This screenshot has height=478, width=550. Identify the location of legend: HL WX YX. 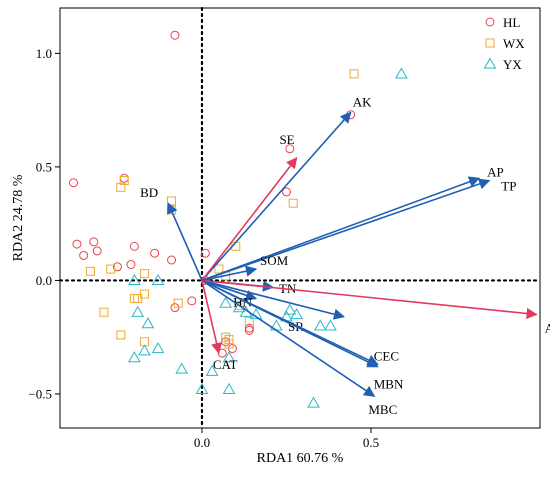
(504, 43).